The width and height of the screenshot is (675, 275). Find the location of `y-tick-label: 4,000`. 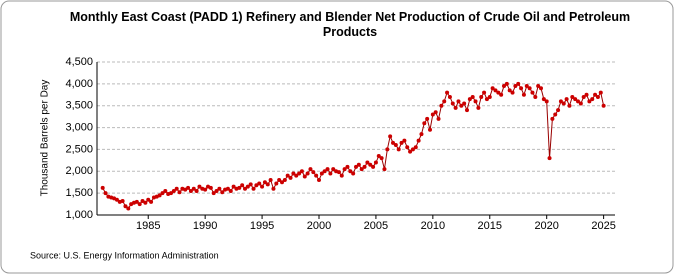

y-tick-label: 4,000 is located at coordinates (79, 84).